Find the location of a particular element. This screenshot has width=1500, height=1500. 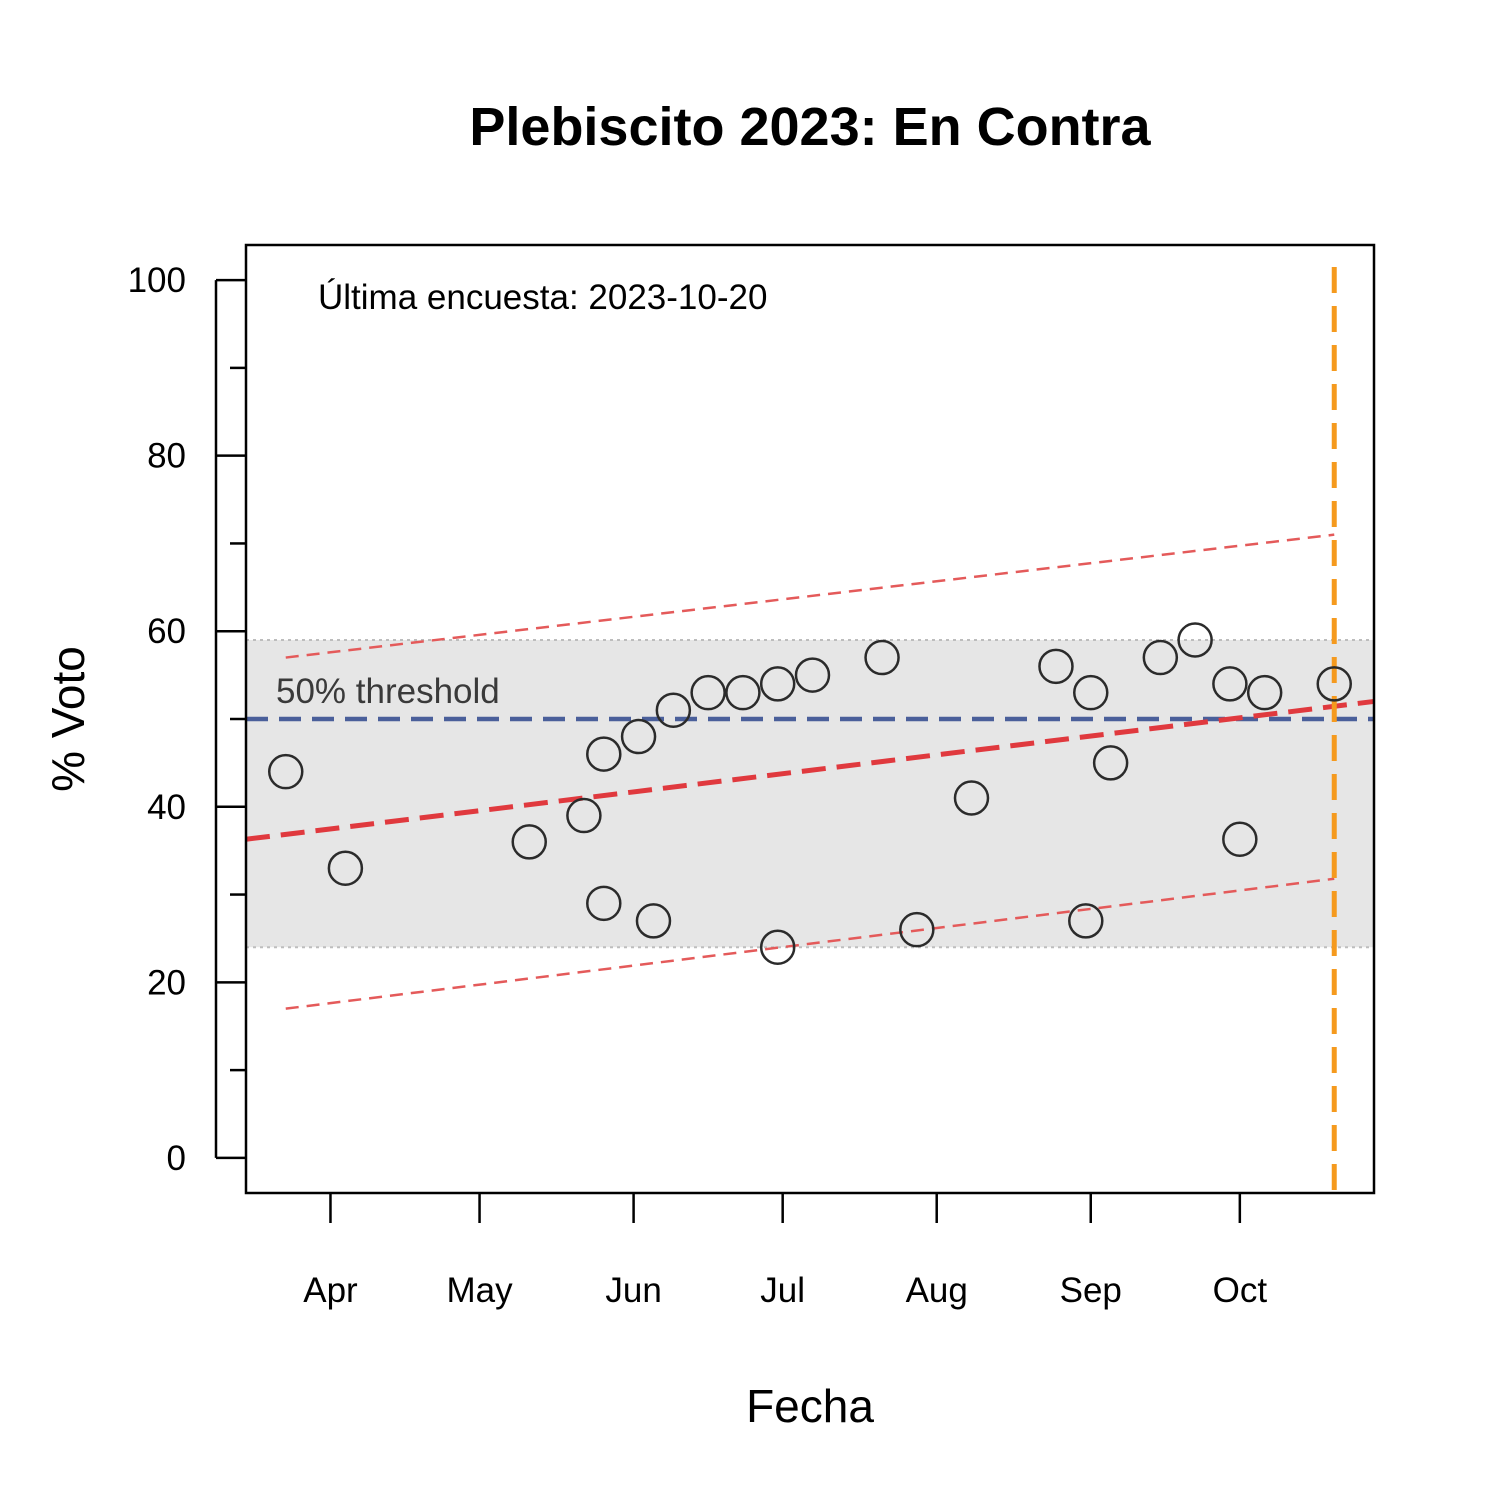

bound-upper-line is located at coordinates (810, 596).